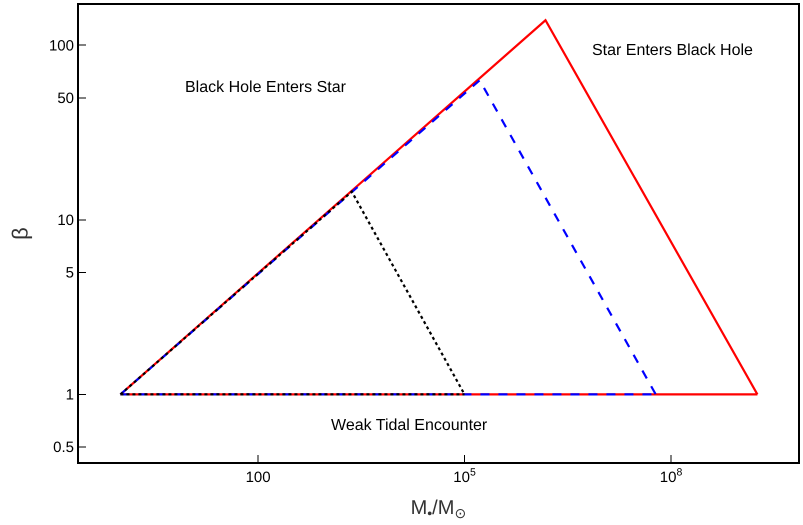  Describe the element at coordinates (65, 221) in the screenshot. I see `y-tick-label: 10` at that location.